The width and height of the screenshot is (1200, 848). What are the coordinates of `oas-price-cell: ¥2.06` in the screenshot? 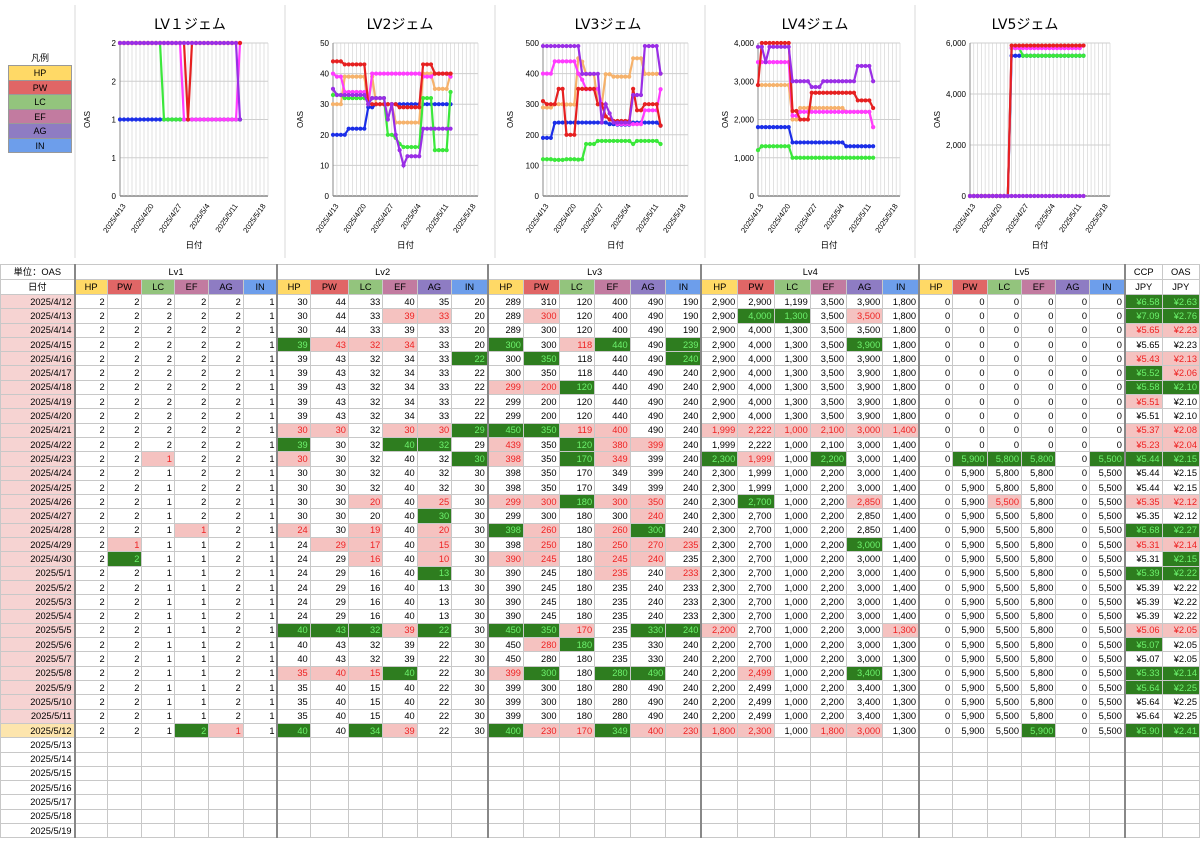 It's located at (1180, 373).